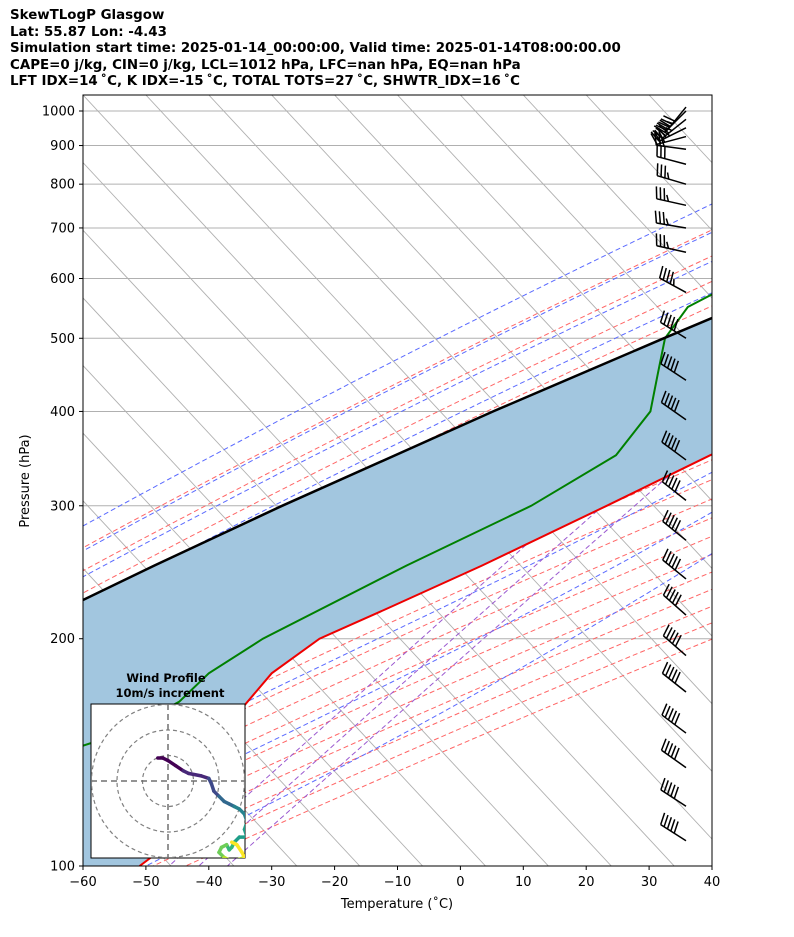  Describe the element at coordinates (62, 639) in the screenshot. I see `y-tick-label: 200` at that location.